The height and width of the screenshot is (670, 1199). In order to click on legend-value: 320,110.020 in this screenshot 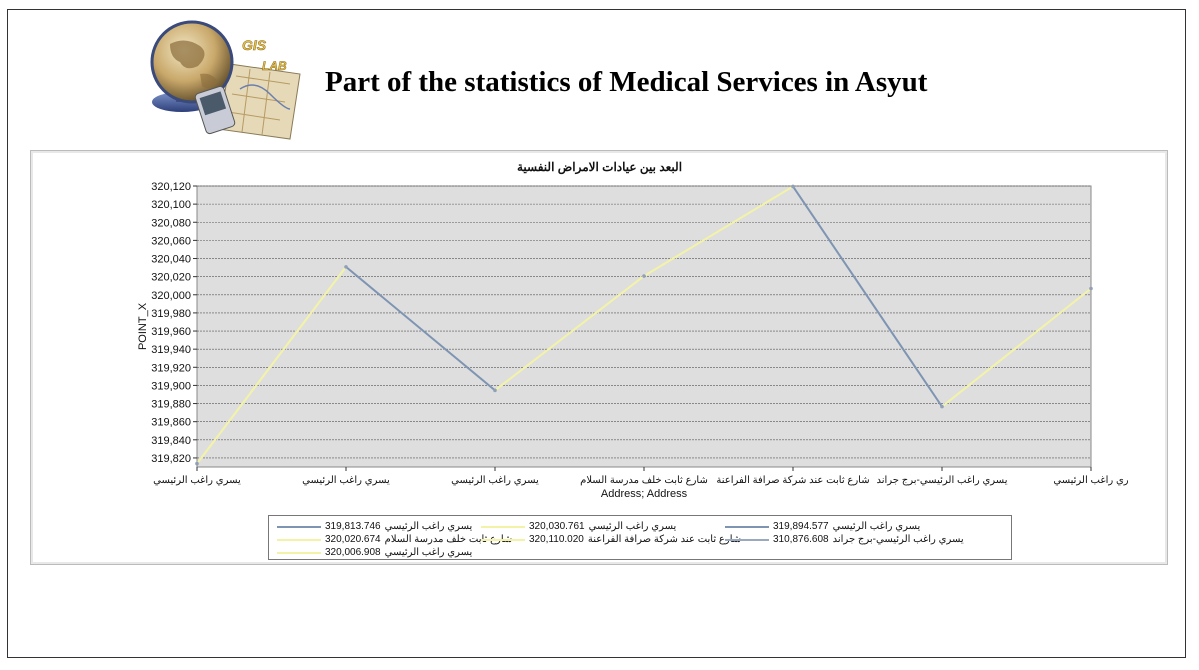, I will do `click(556, 539)`.